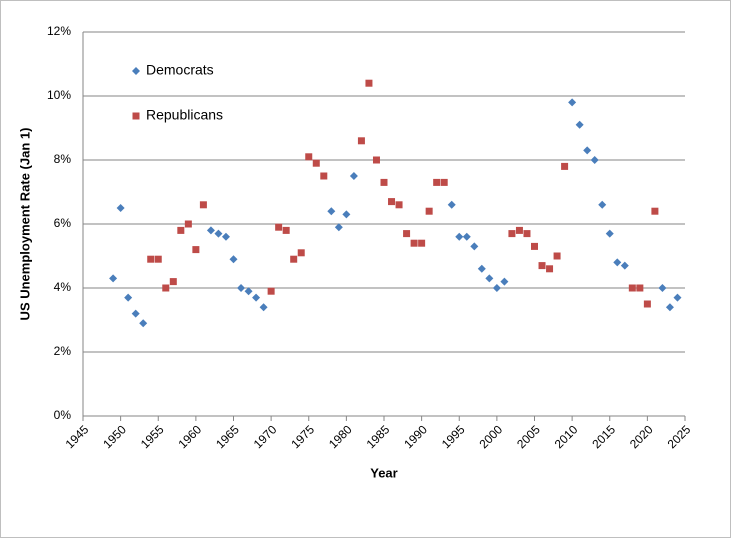 The width and height of the screenshot is (731, 538). Describe the element at coordinates (63, 287) in the screenshot. I see `y-tick-label: 4%` at that location.